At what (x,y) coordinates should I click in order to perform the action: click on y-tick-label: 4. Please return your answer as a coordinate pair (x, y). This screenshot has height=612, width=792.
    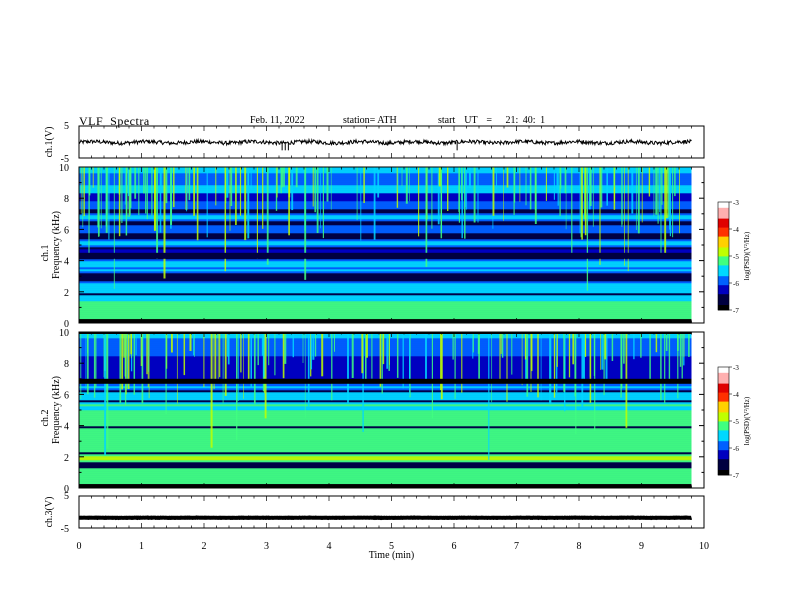
    Looking at the image, I should click on (66, 262).